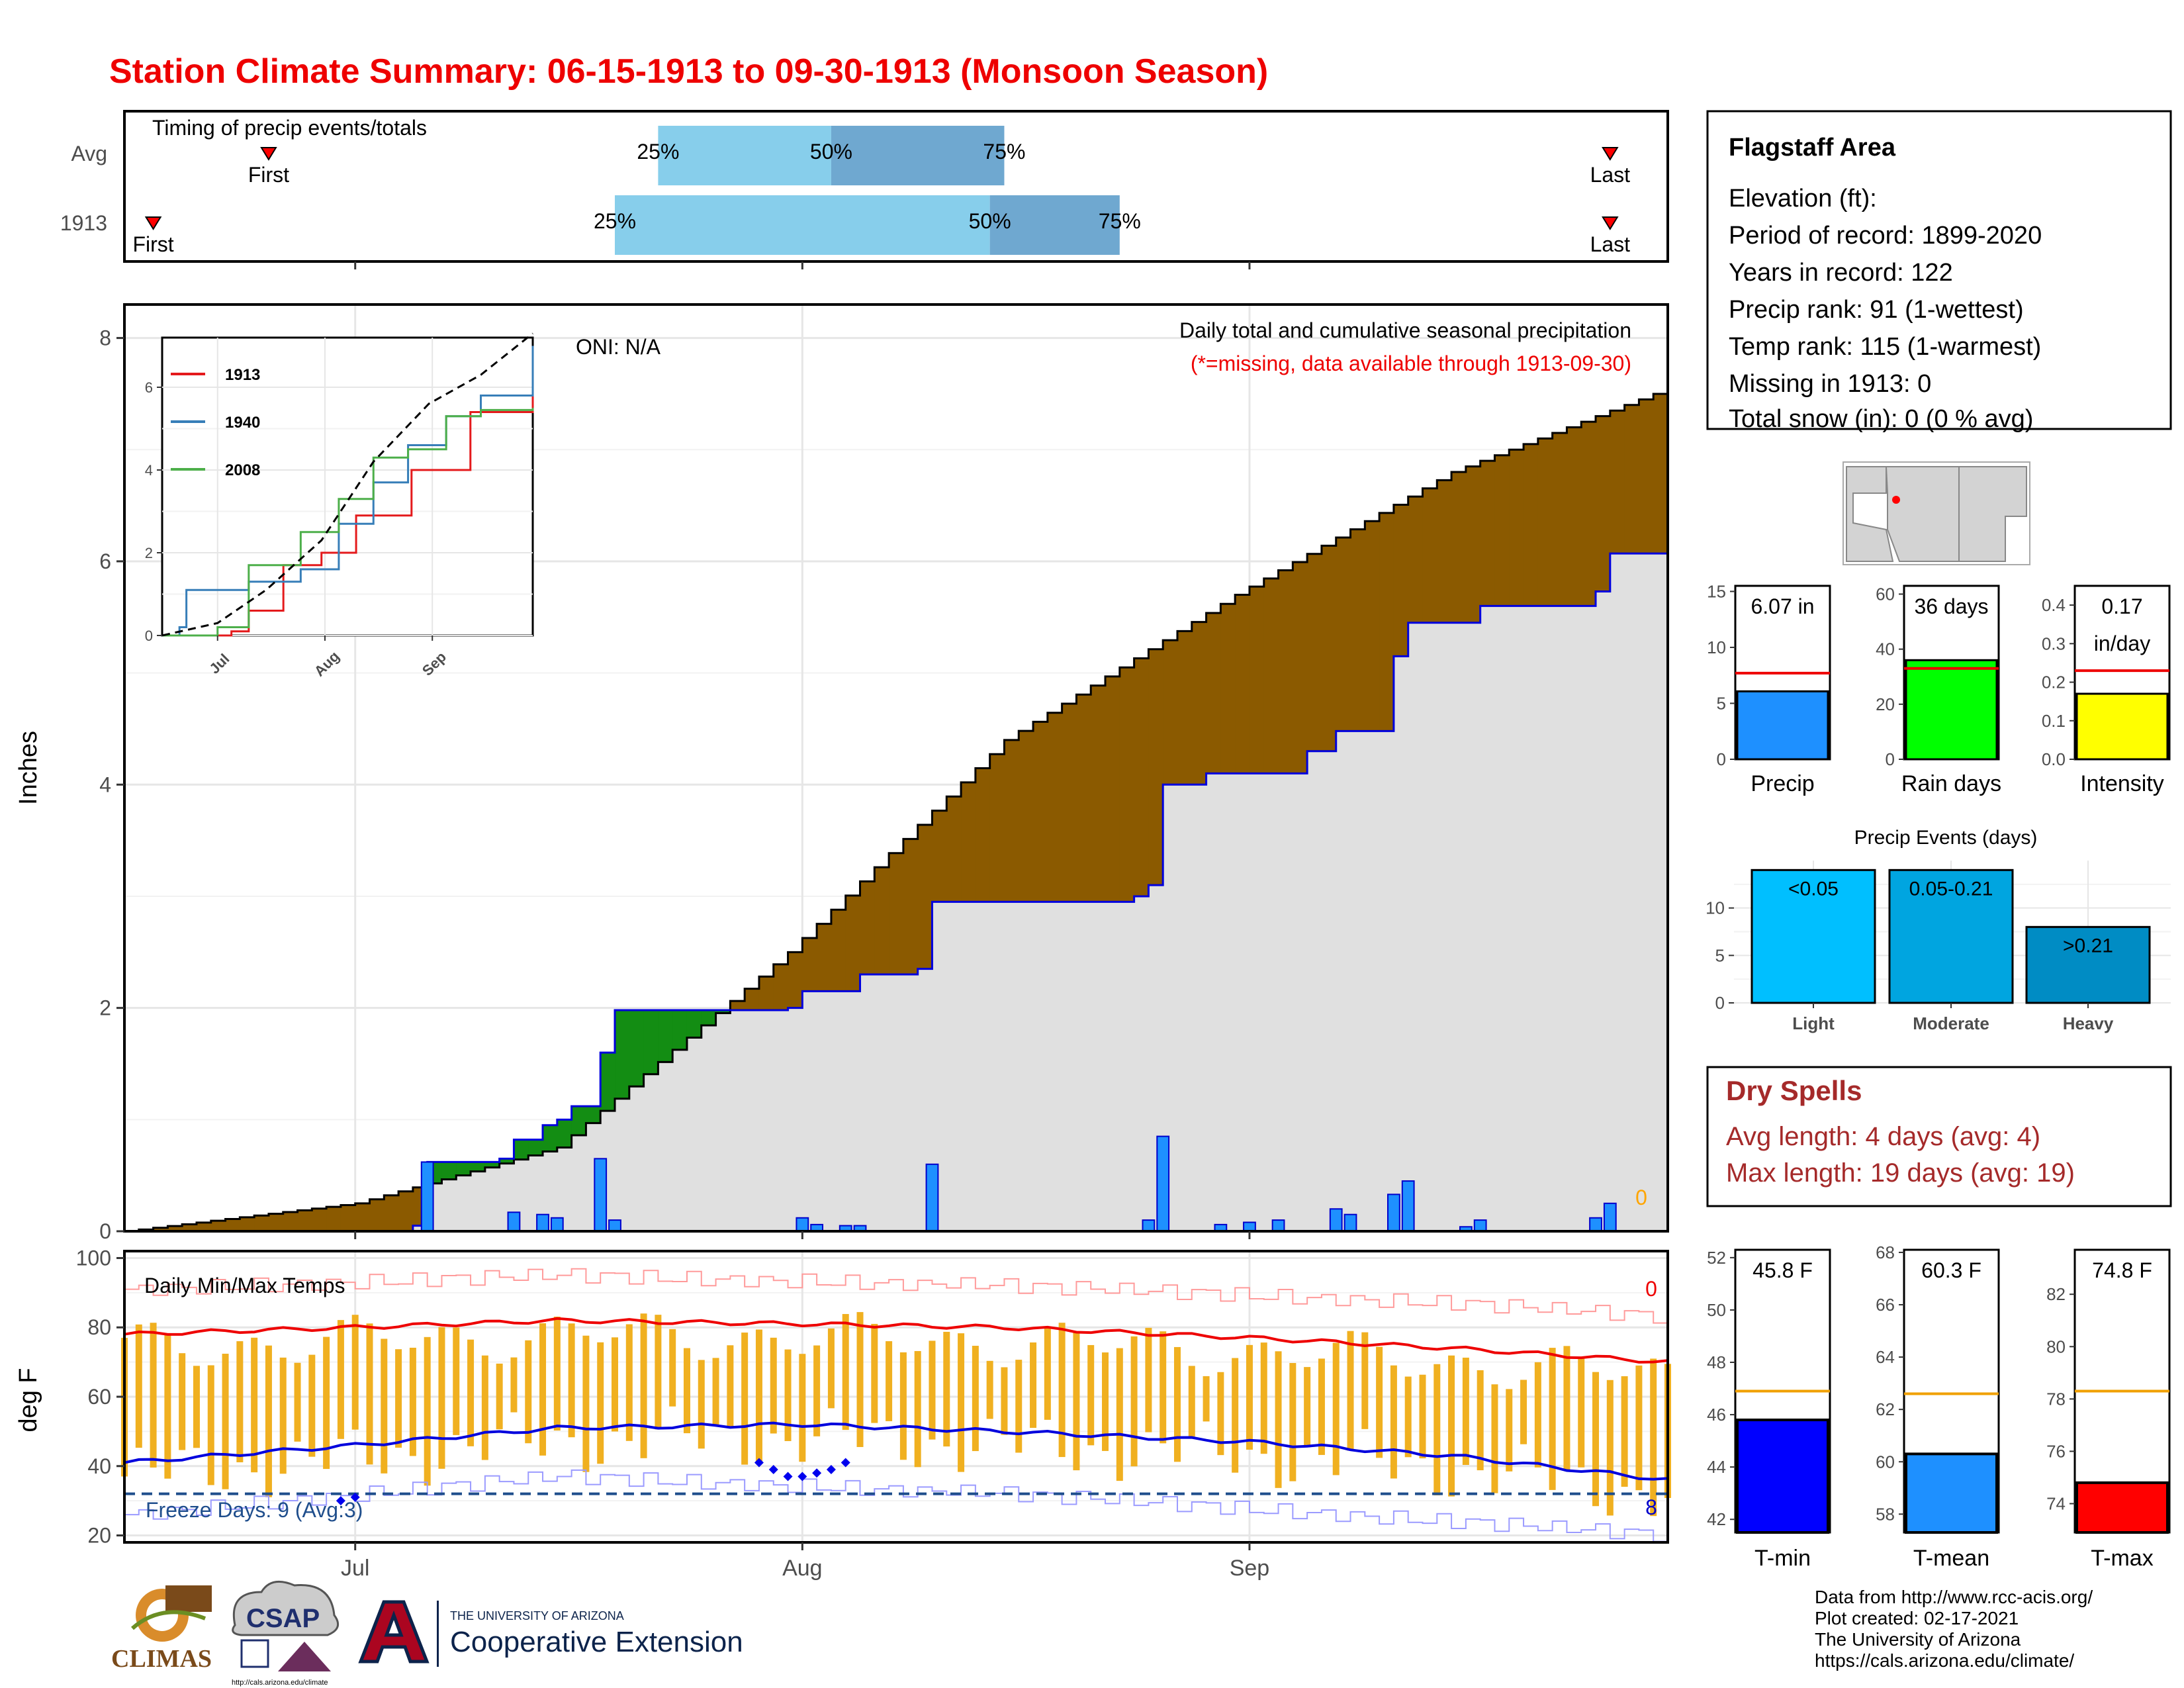  Describe the element at coordinates (2121, 606) in the screenshot. I see `summary-value-label: 0.17` at that location.